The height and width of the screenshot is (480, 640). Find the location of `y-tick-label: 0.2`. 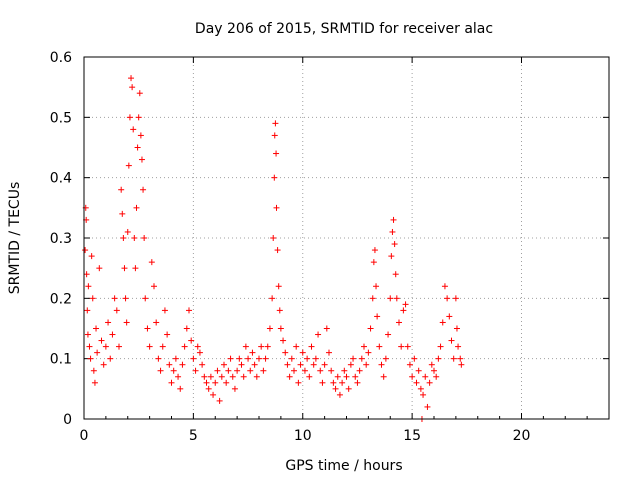

y-tick-label: 0.2 is located at coordinates (61, 299).